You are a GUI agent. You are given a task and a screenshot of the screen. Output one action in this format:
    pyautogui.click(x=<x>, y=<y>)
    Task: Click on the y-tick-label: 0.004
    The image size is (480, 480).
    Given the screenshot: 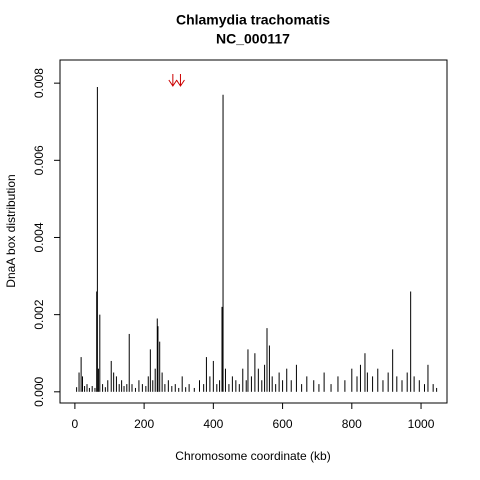 What is the action you would take?
    pyautogui.click(x=39, y=237)
    